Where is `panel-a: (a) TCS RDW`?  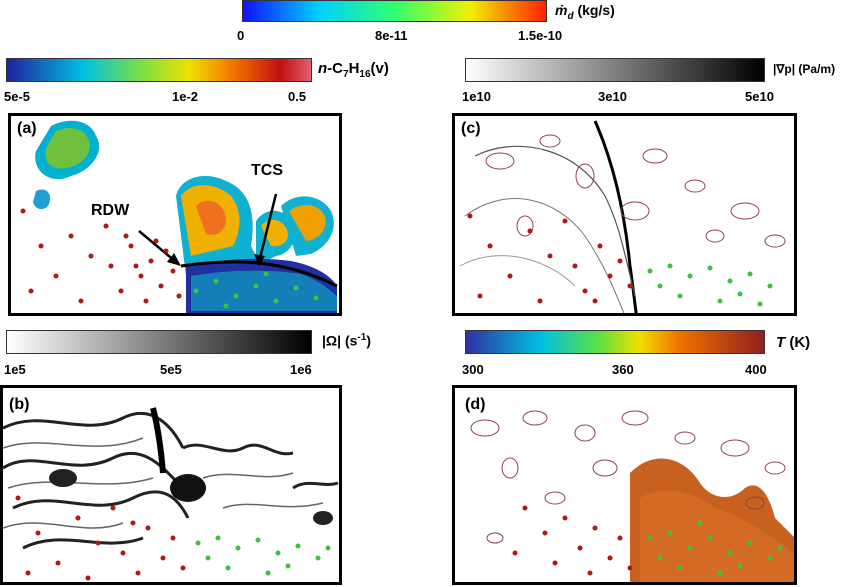
panel-a: (a) TCS RDW is located at coordinates (175, 214).